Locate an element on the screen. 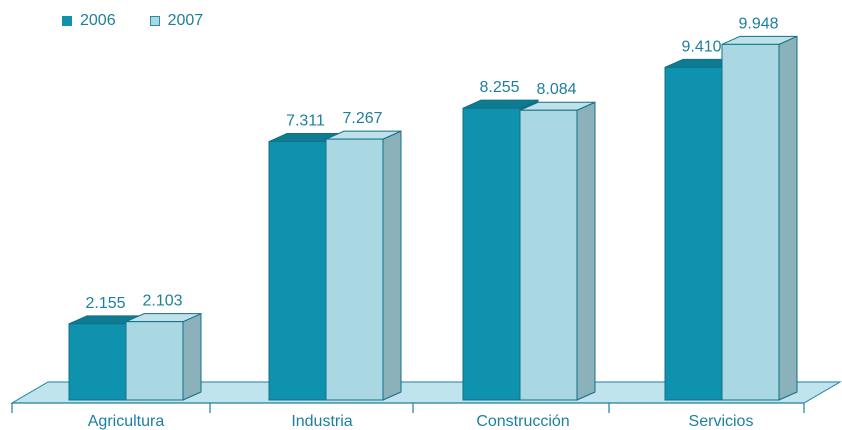 The width and height of the screenshot is (842, 430). data-label-2007-3: 9.948 is located at coordinates (758, 23).